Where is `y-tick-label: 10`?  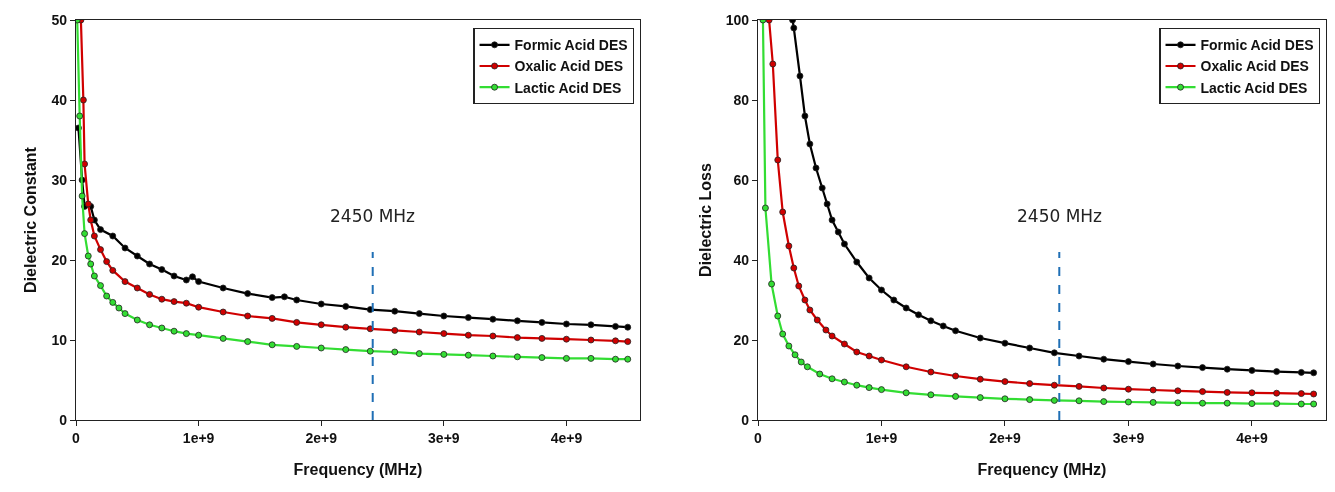 y-tick-label: 10 is located at coordinates (59, 339).